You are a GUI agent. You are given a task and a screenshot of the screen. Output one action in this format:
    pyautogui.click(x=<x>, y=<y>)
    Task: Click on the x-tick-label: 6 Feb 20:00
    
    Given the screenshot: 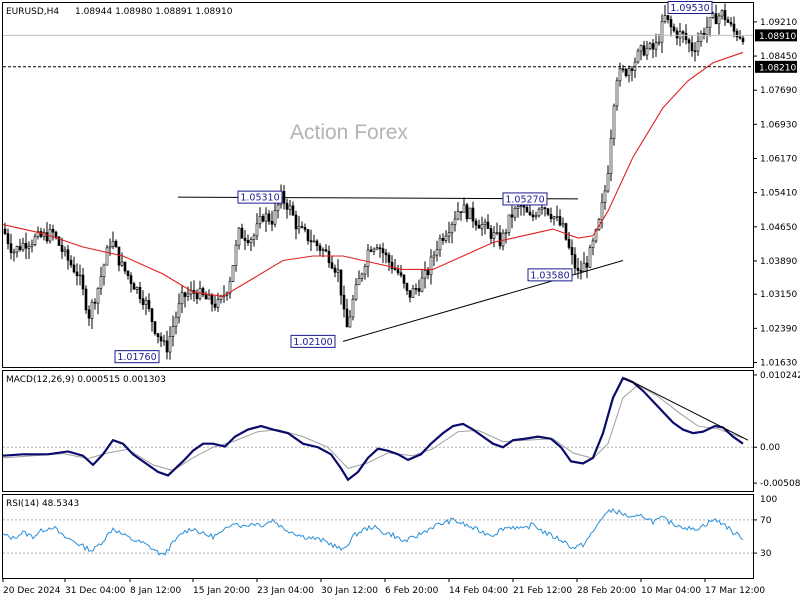 What is the action you would take?
    pyautogui.click(x=412, y=591)
    